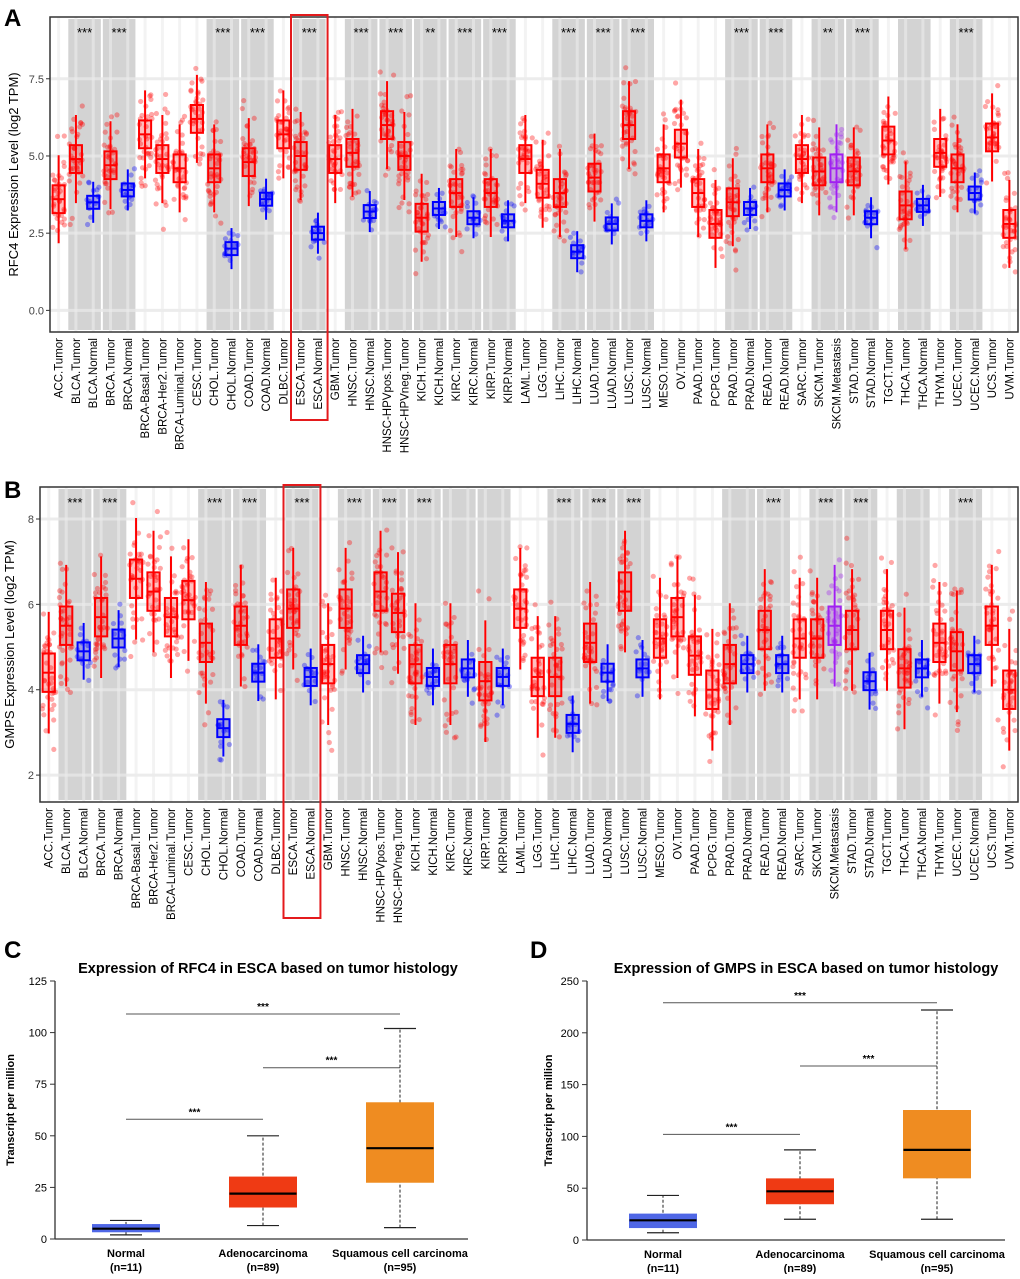  I want to click on x-tick-label: PCPG.Tumor, so click(717, 372).